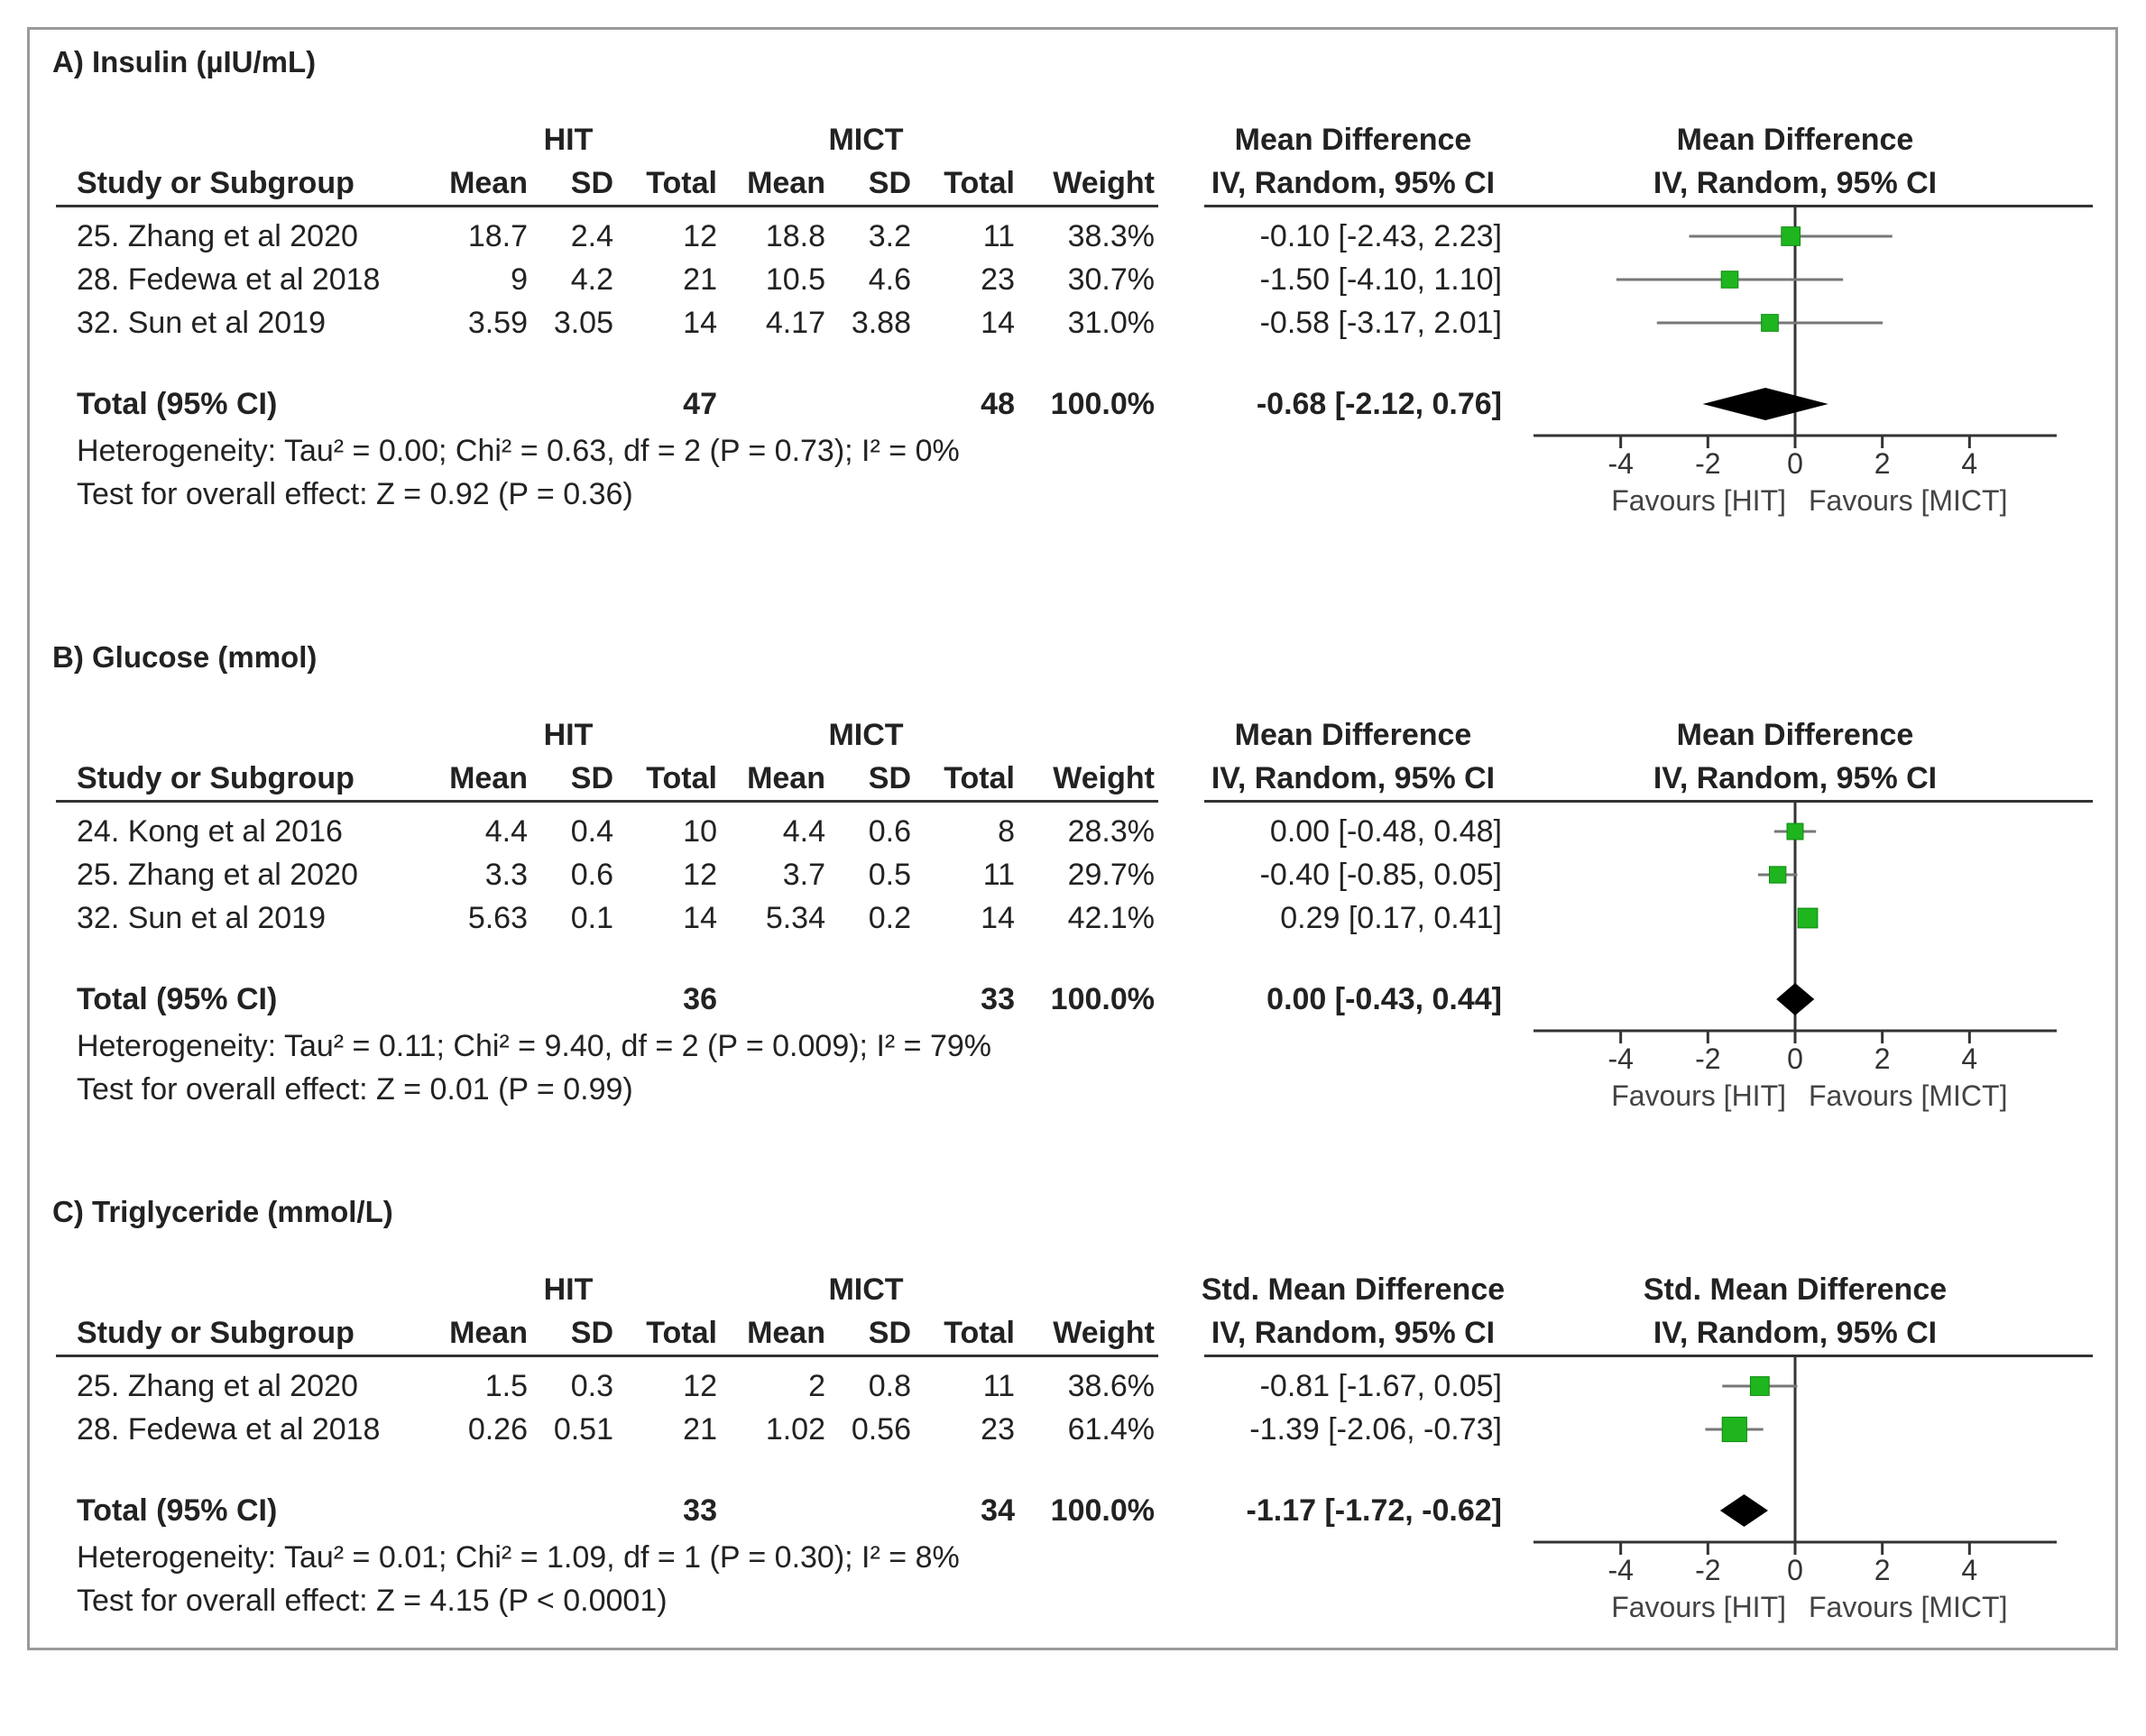 The width and height of the screenshot is (2146, 1736). Describe the element at coordinates (700, 832) in the screenshot. I see `table-cell: 10` at that location.